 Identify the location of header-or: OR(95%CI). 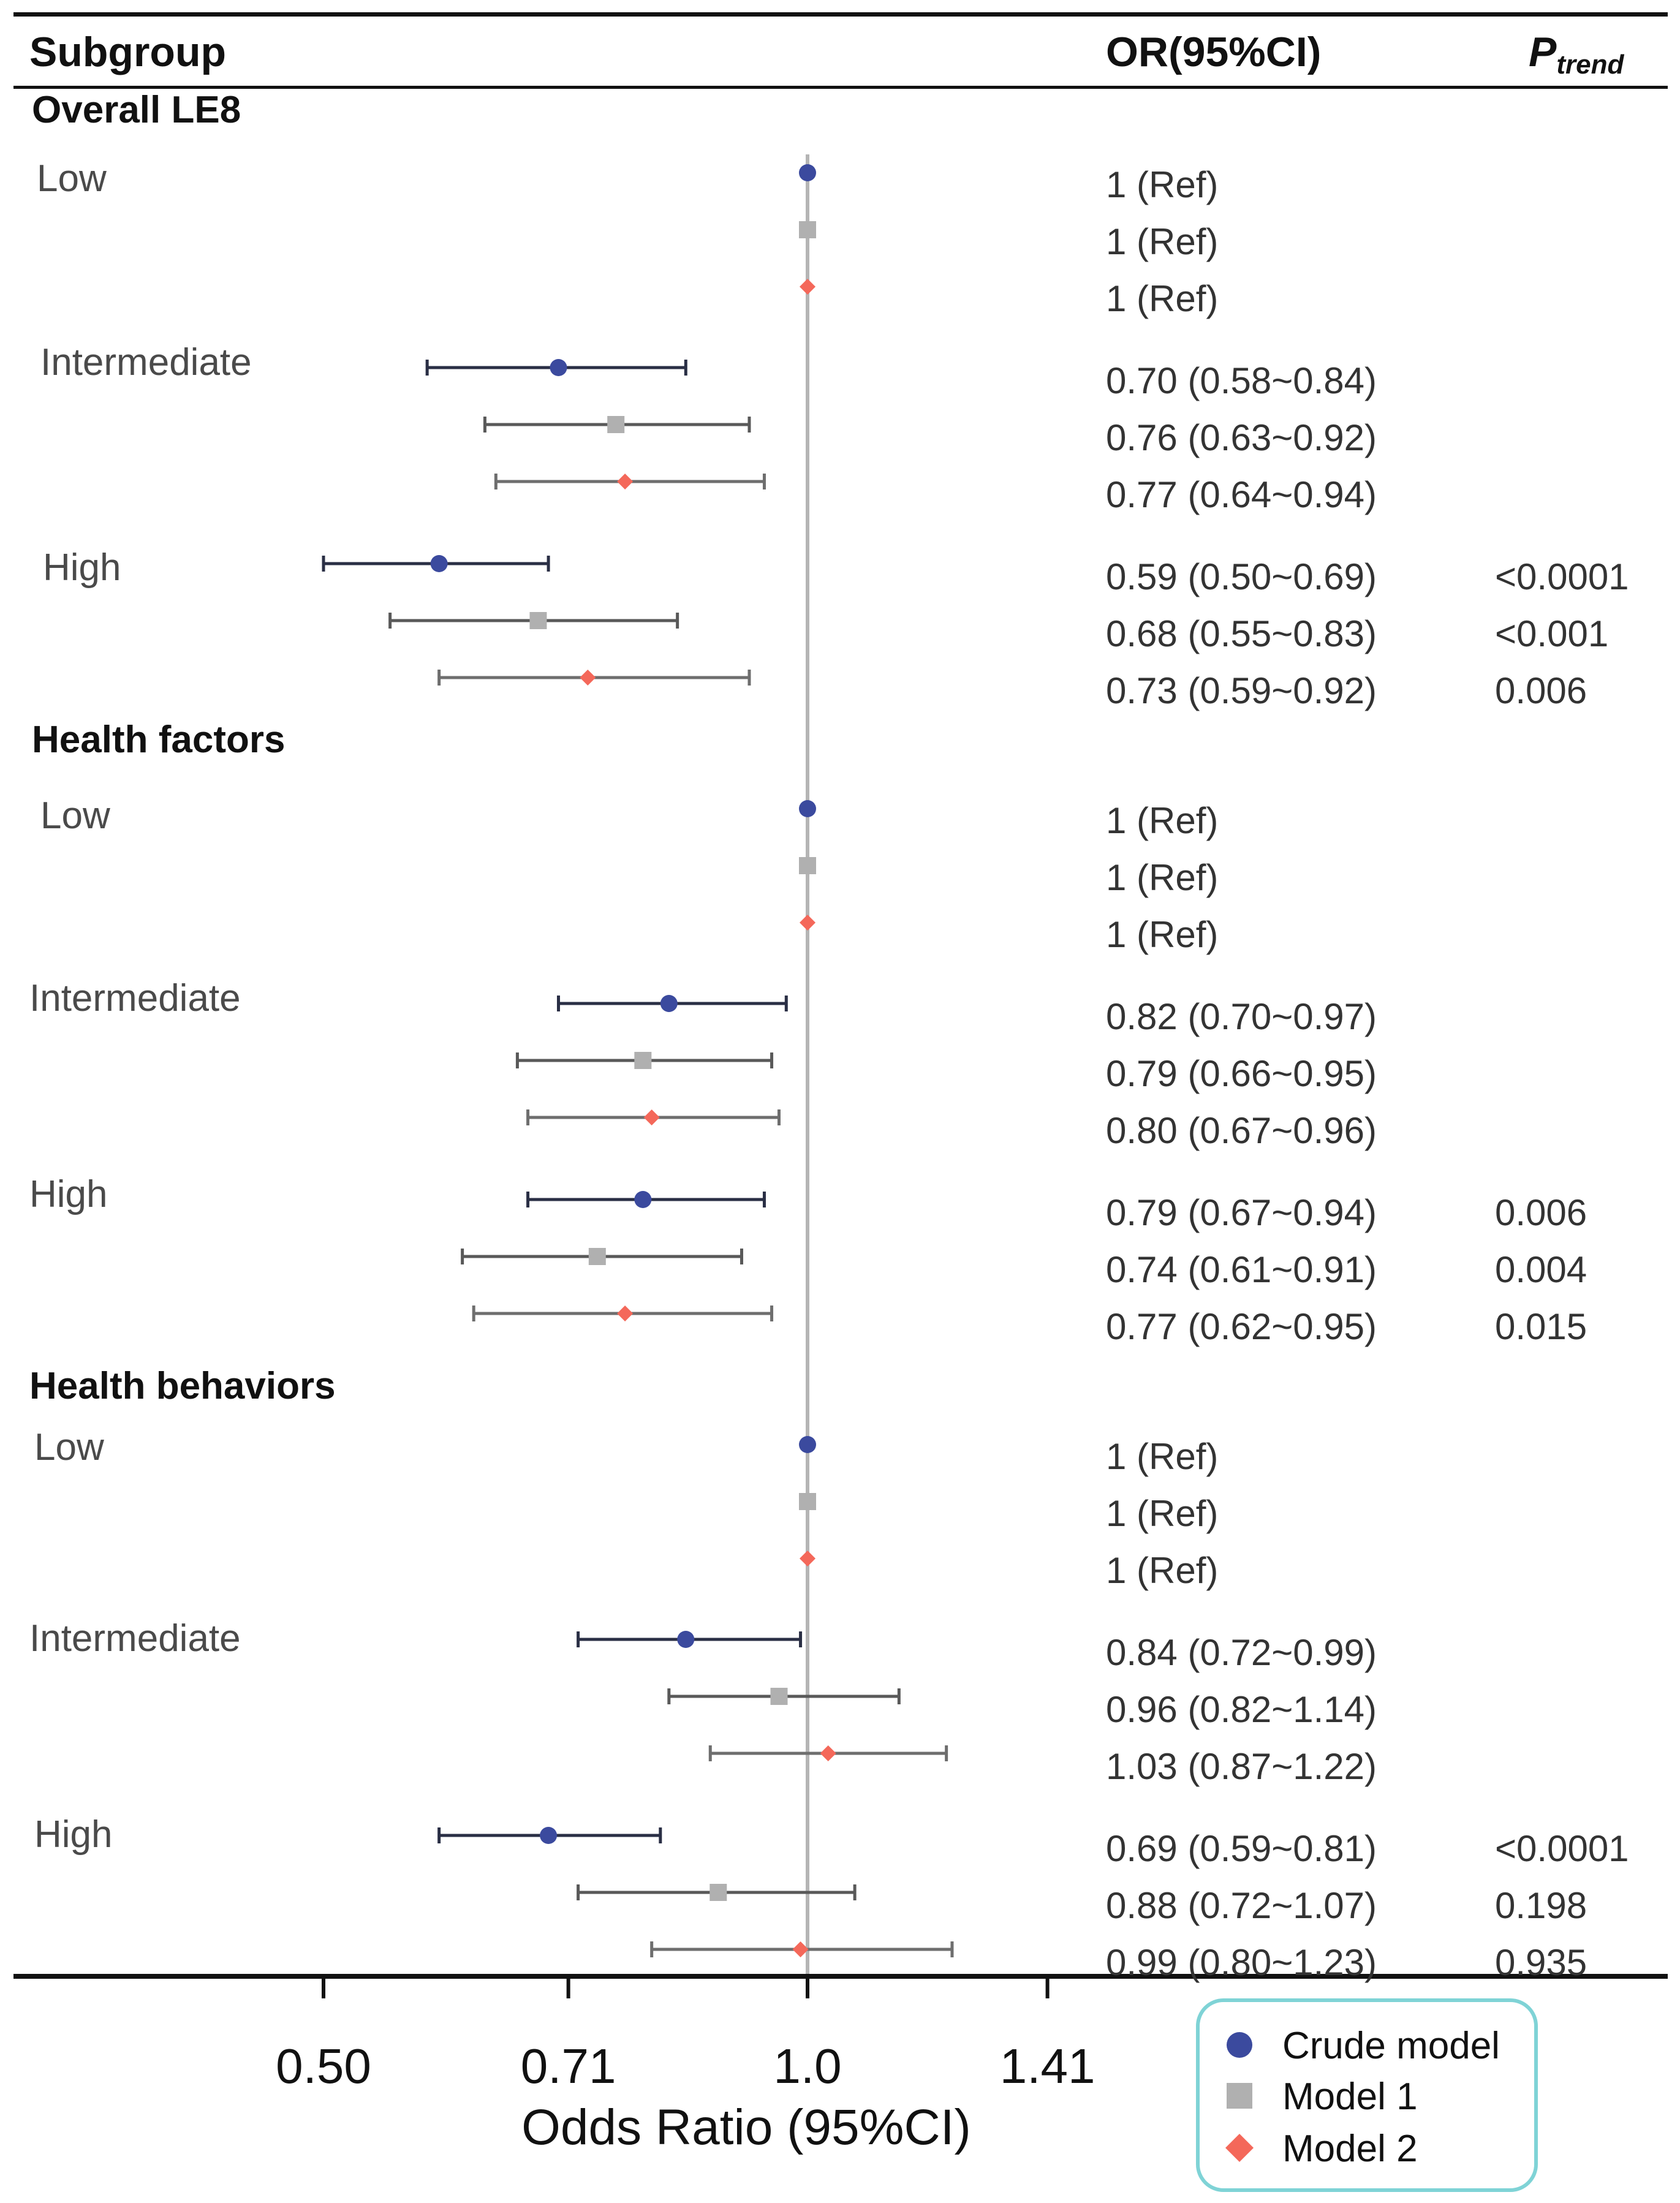
(1213, 52).